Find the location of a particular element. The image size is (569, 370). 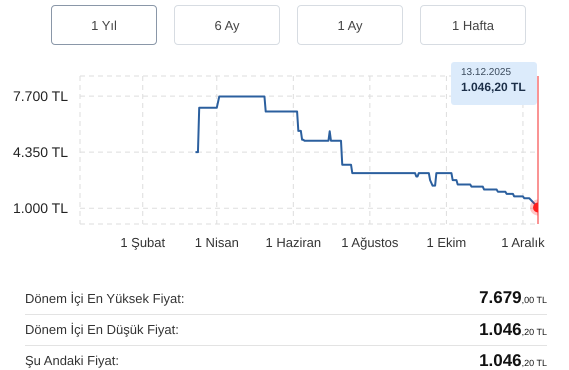

x-tick-label: 1 Şubat is located at coordinates (143, 242).